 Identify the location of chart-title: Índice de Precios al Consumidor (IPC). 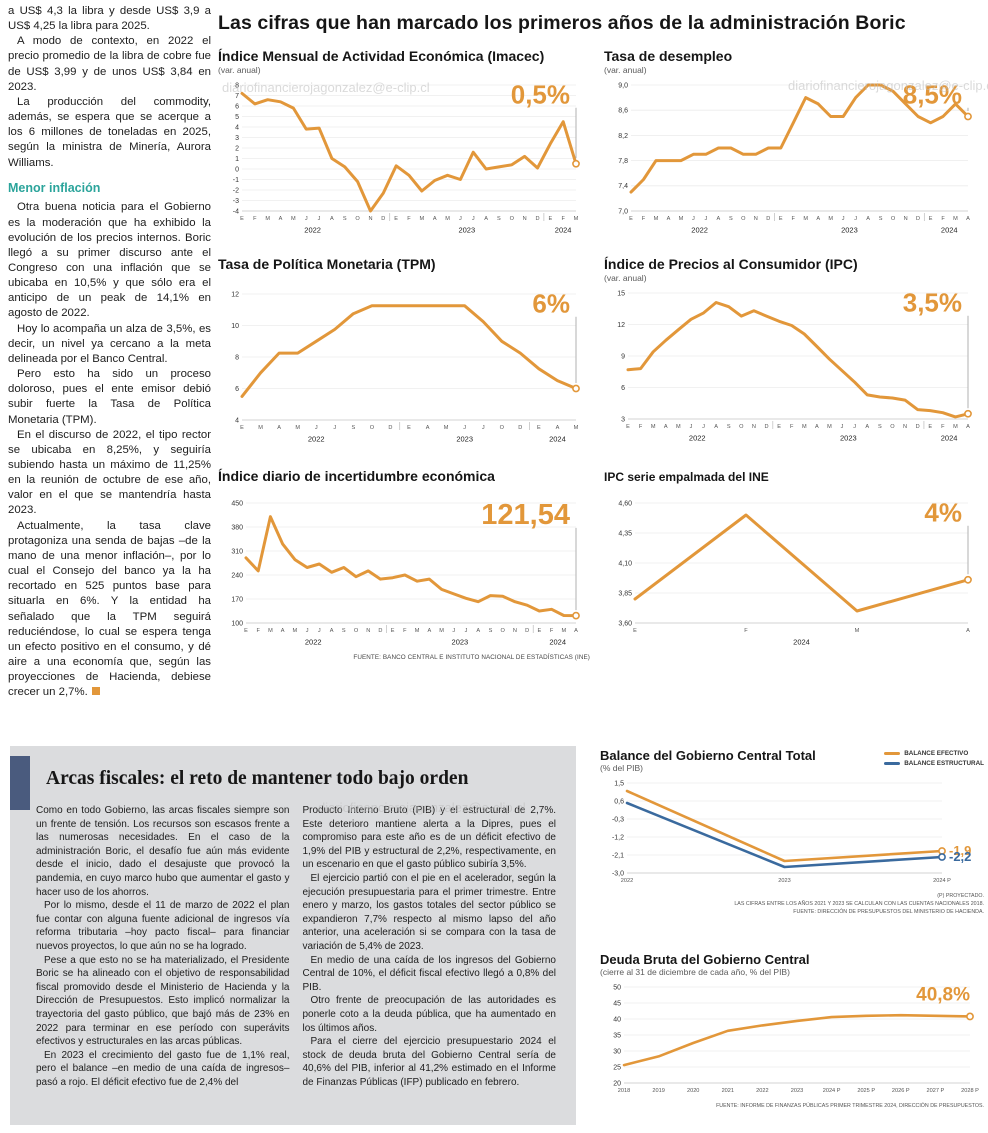
(731, 264).